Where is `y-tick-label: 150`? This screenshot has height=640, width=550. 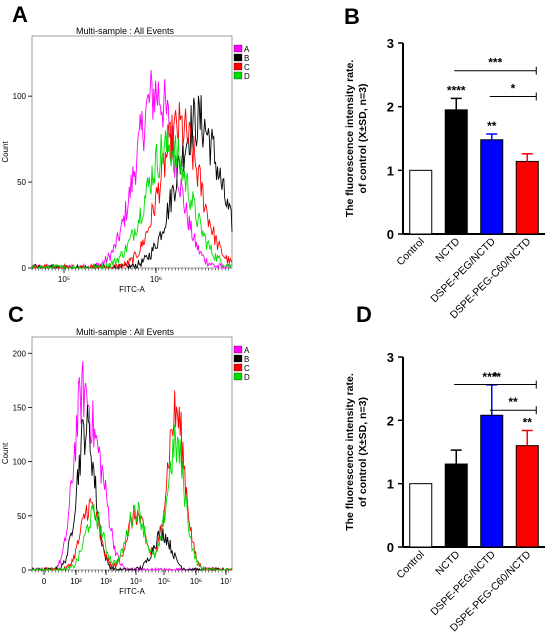 y-tick-label: 150 is located at coordinates (20, 407).